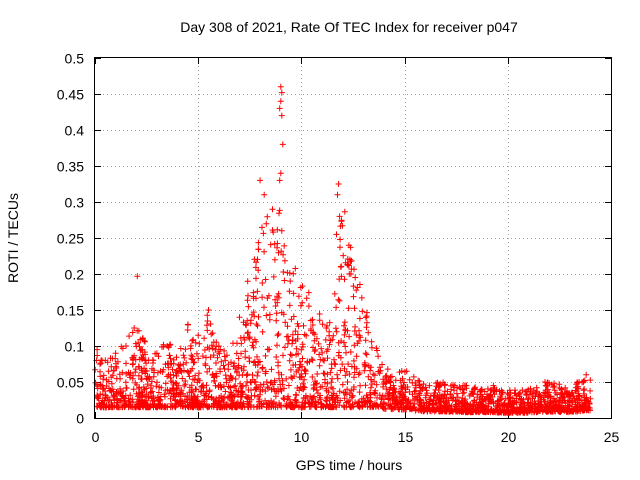 The height and width of the screenshot is (480, 640). I want to click on y-tick-label: 0.1, so click(75, 347).